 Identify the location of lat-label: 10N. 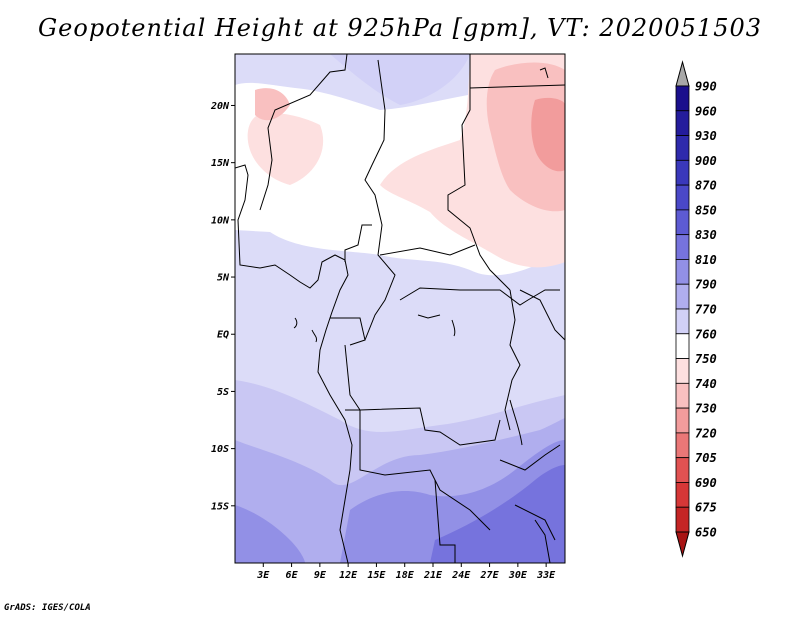
(220, 220).